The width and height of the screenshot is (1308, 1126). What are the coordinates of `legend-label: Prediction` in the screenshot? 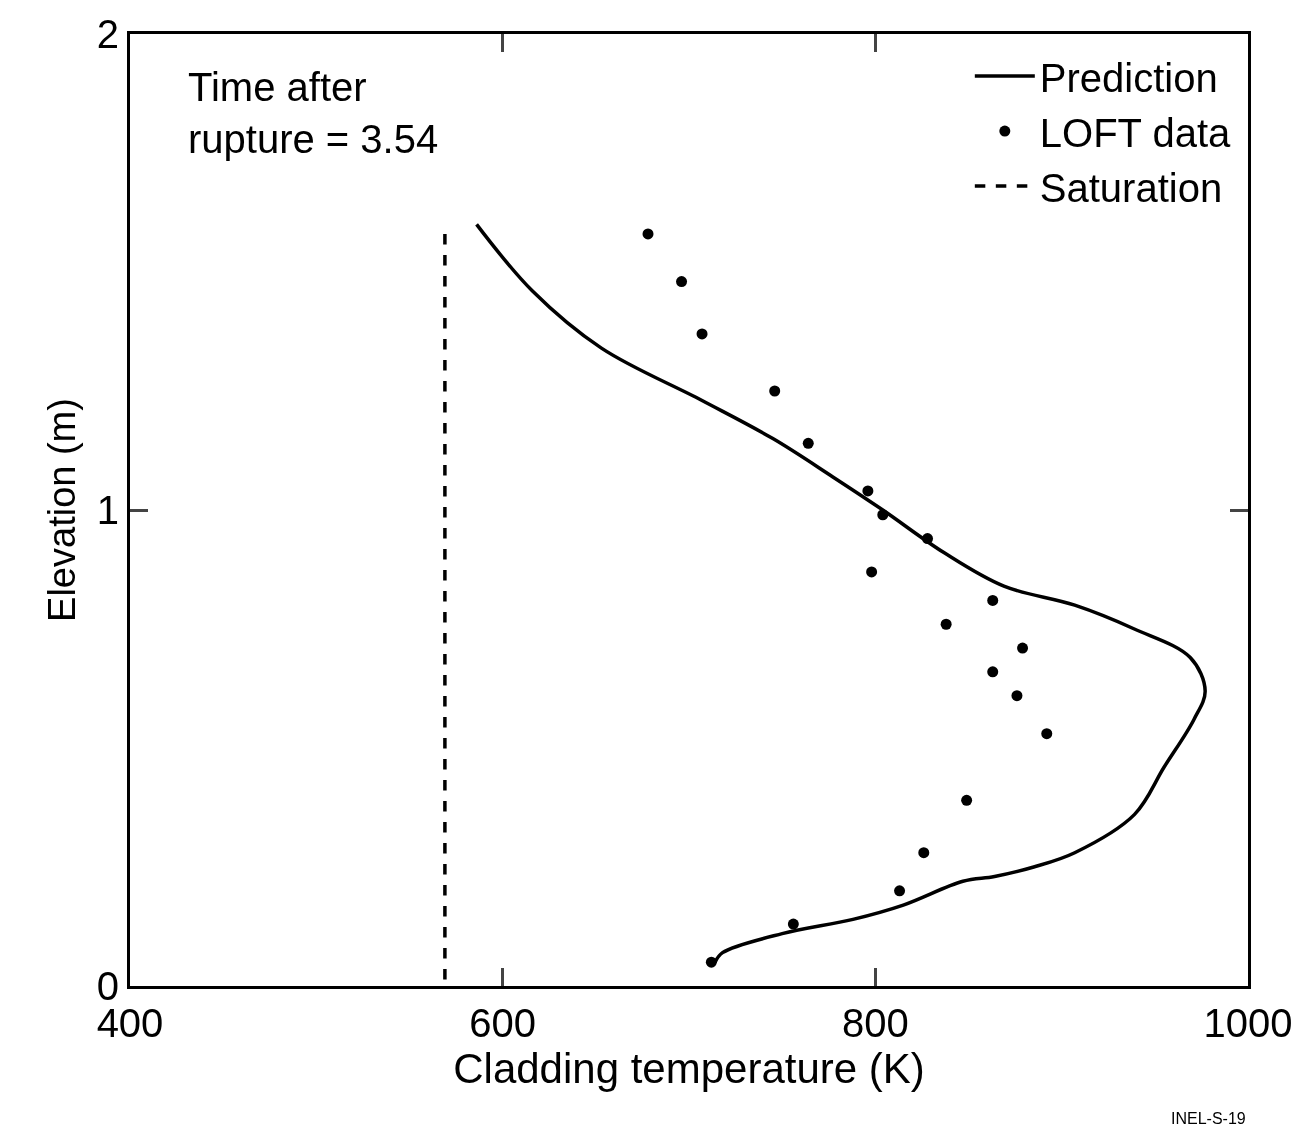 It's located at (1128, 77).